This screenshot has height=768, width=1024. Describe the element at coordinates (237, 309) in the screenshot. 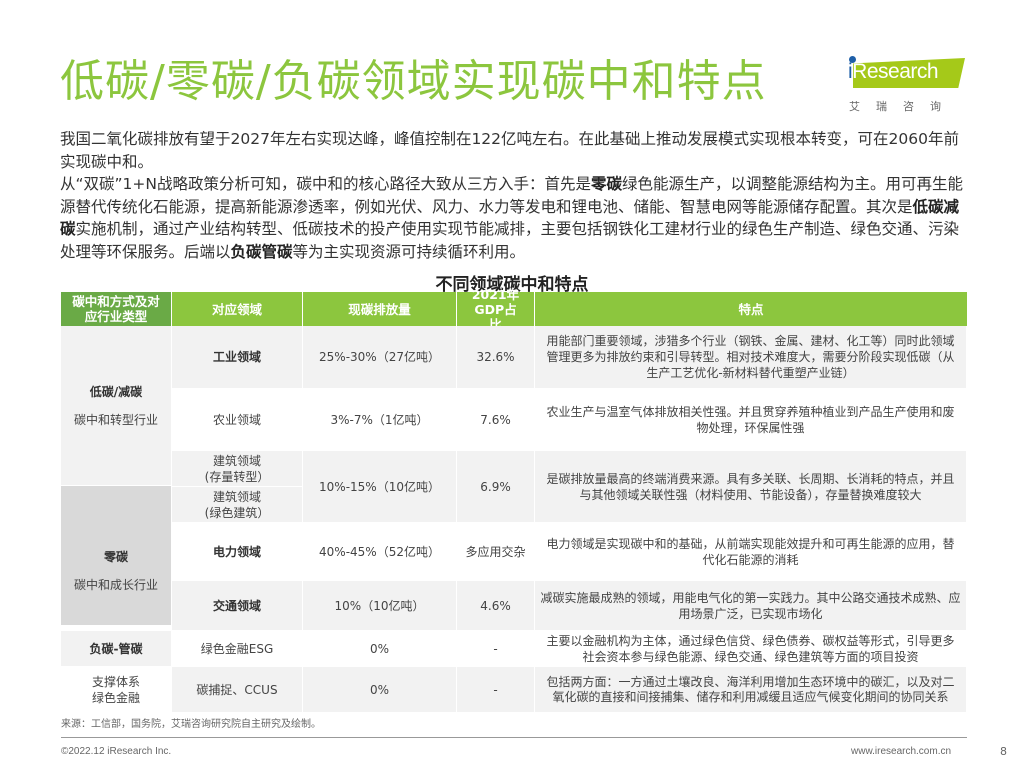

I see `header-field: 对应领域` at that location.